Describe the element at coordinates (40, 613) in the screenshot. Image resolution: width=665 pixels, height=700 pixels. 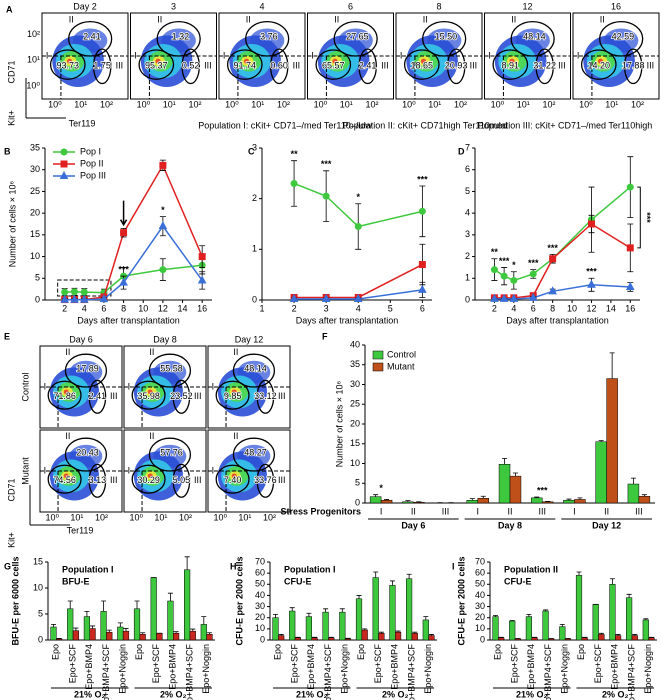
I see `y-tick-label: 5` at that location.